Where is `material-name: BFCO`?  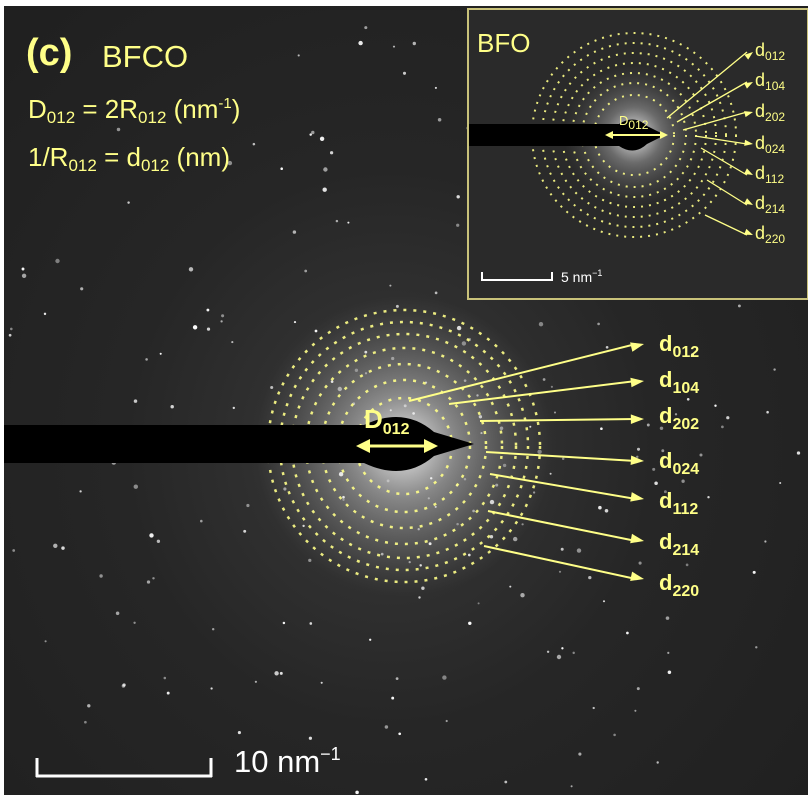
material-name: BFCO is located at coordinates (145, 56).